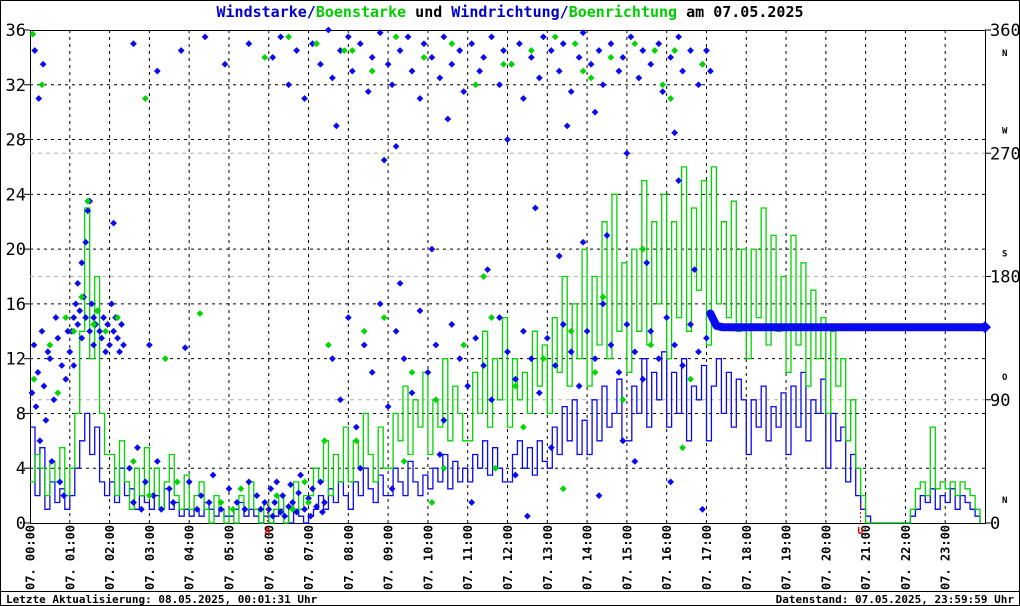  What do you see at coordinates (548, 557) in the screenshot?
I see `time-label: 07. 13:00` at bounding box center [548, 557].